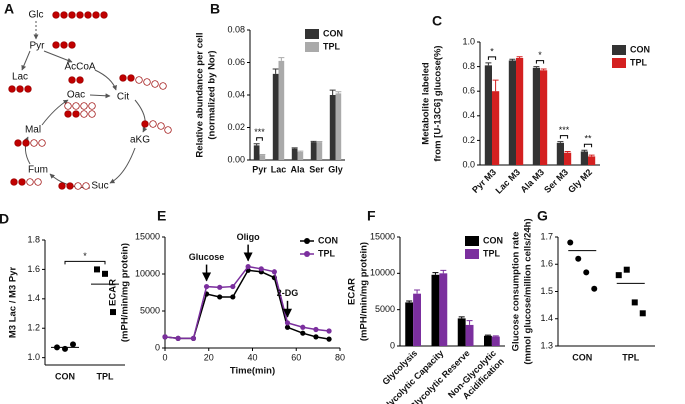 This screenshot has width=685, height=404. Describe the element at coordinates (468, 164) in the screenshot. I see `y-tick-label: 0.0` at that location.